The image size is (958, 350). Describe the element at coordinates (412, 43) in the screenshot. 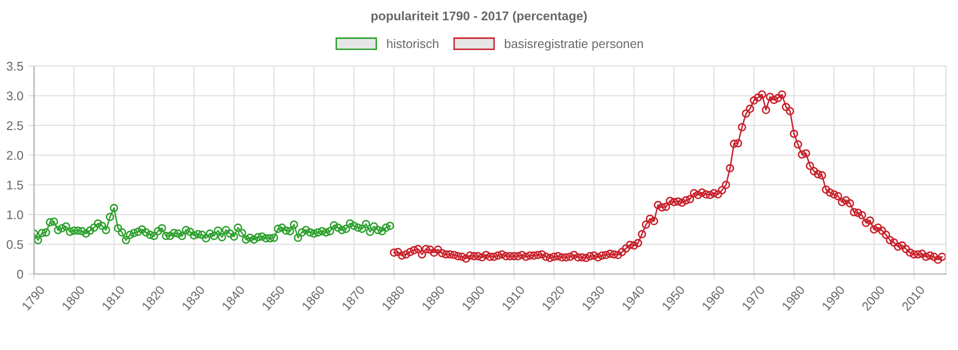

I see `legend-label: historisch` at that location.